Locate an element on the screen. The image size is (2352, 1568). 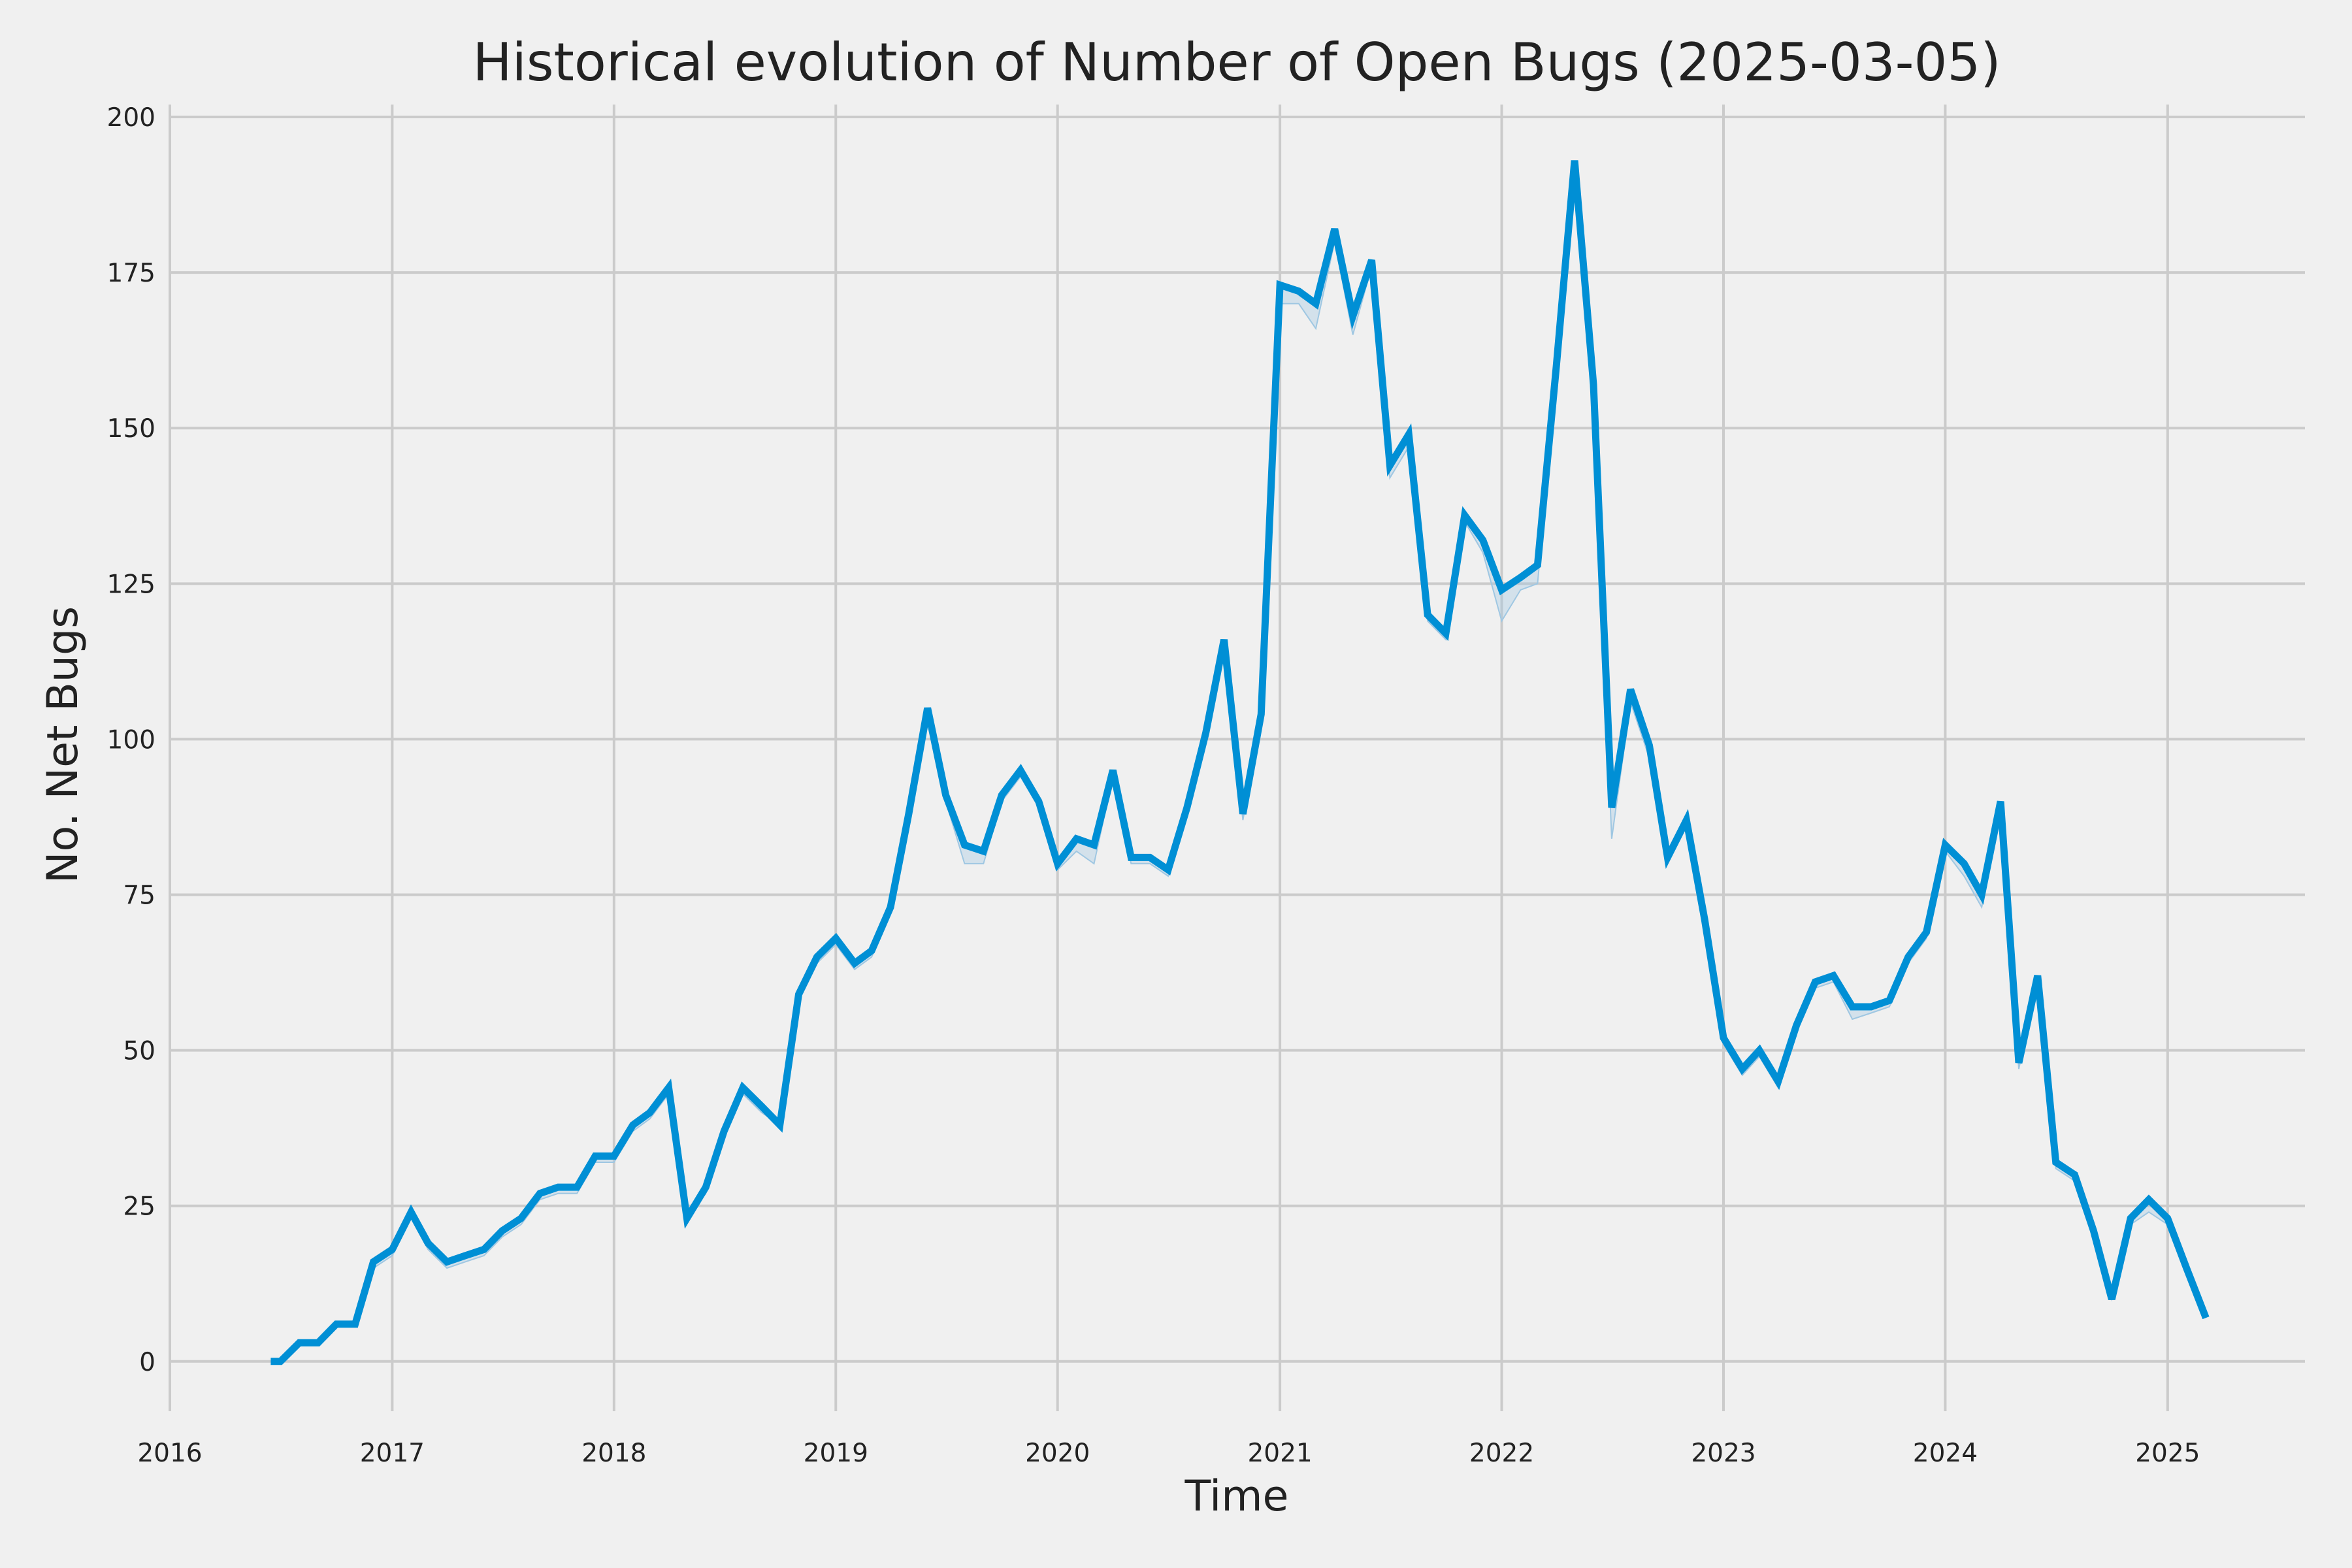
x-tick-label: 2024 is located at coordinates (1945, 1453).